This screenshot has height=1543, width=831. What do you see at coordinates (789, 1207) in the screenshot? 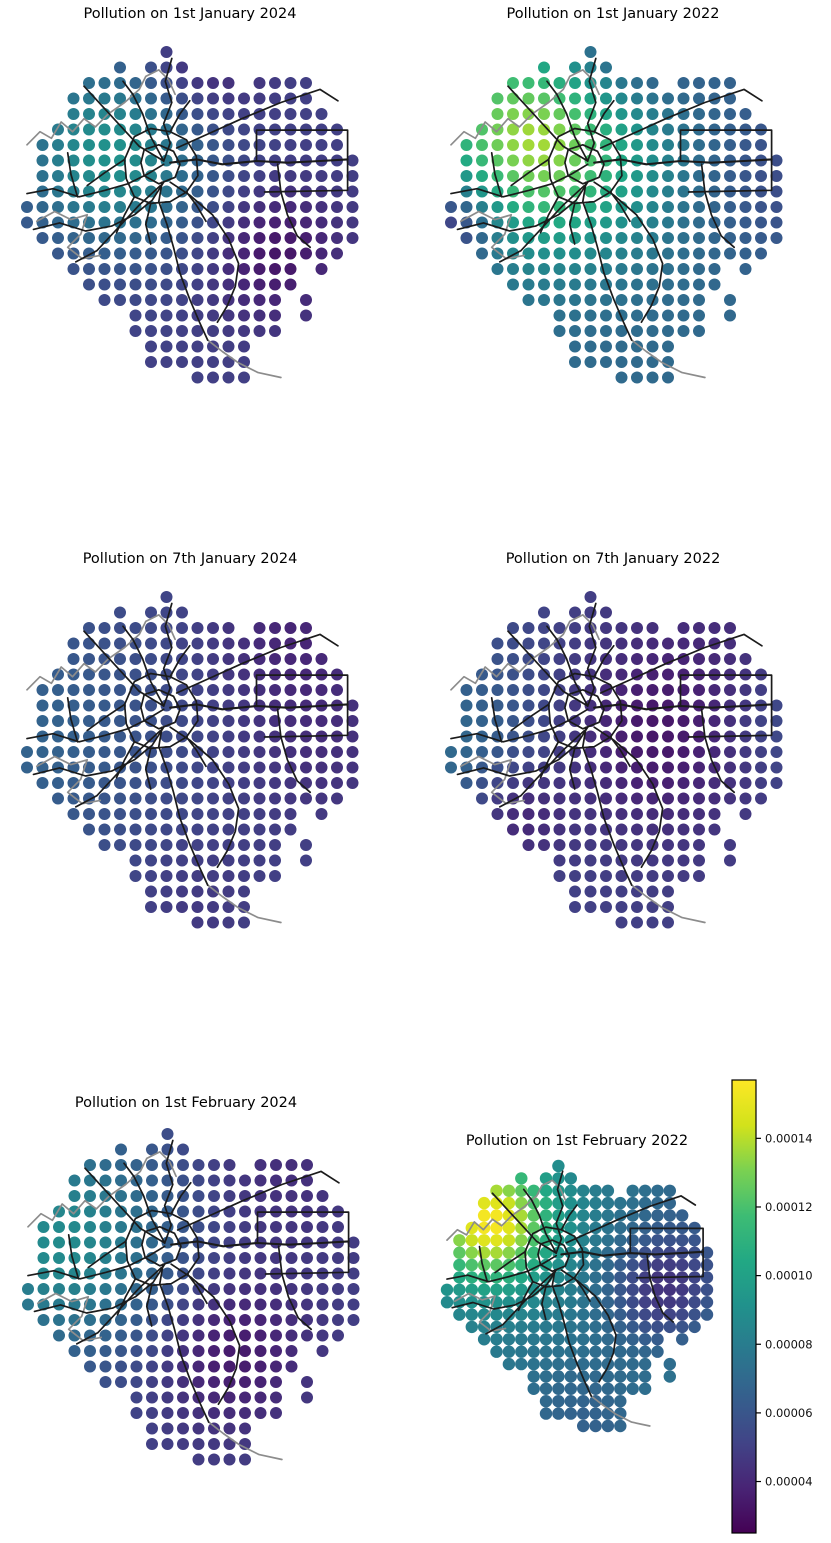
I see `colorbar-tick-label: 0.00012` at bounding box center [789, 1207].